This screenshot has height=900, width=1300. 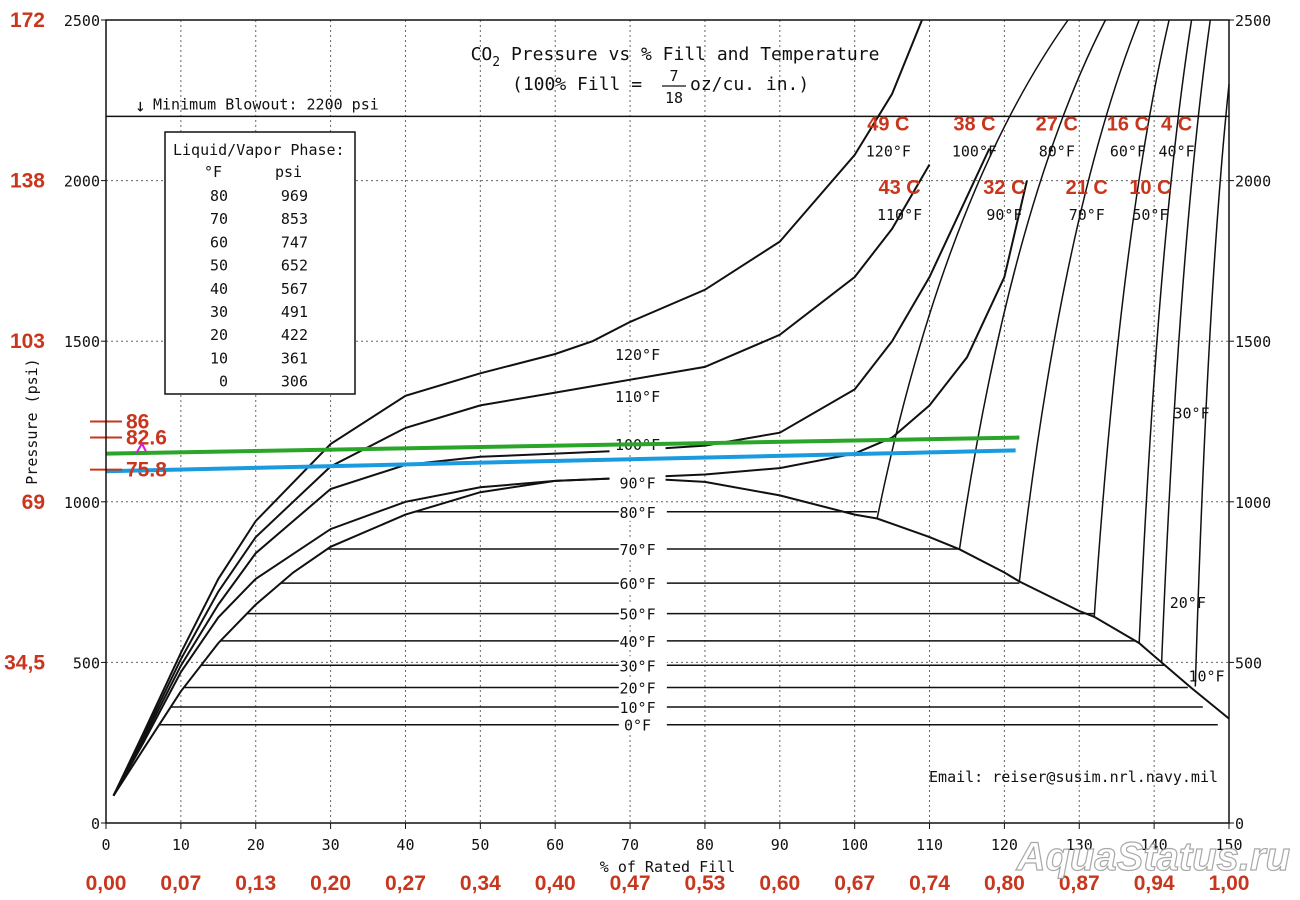 What do you see at coordinates (660, 87) in the screenshot?
I see `chart-subtitle: (100% Fill = 7 18 oz/cu. in.)` at bounding box center [660, 87].